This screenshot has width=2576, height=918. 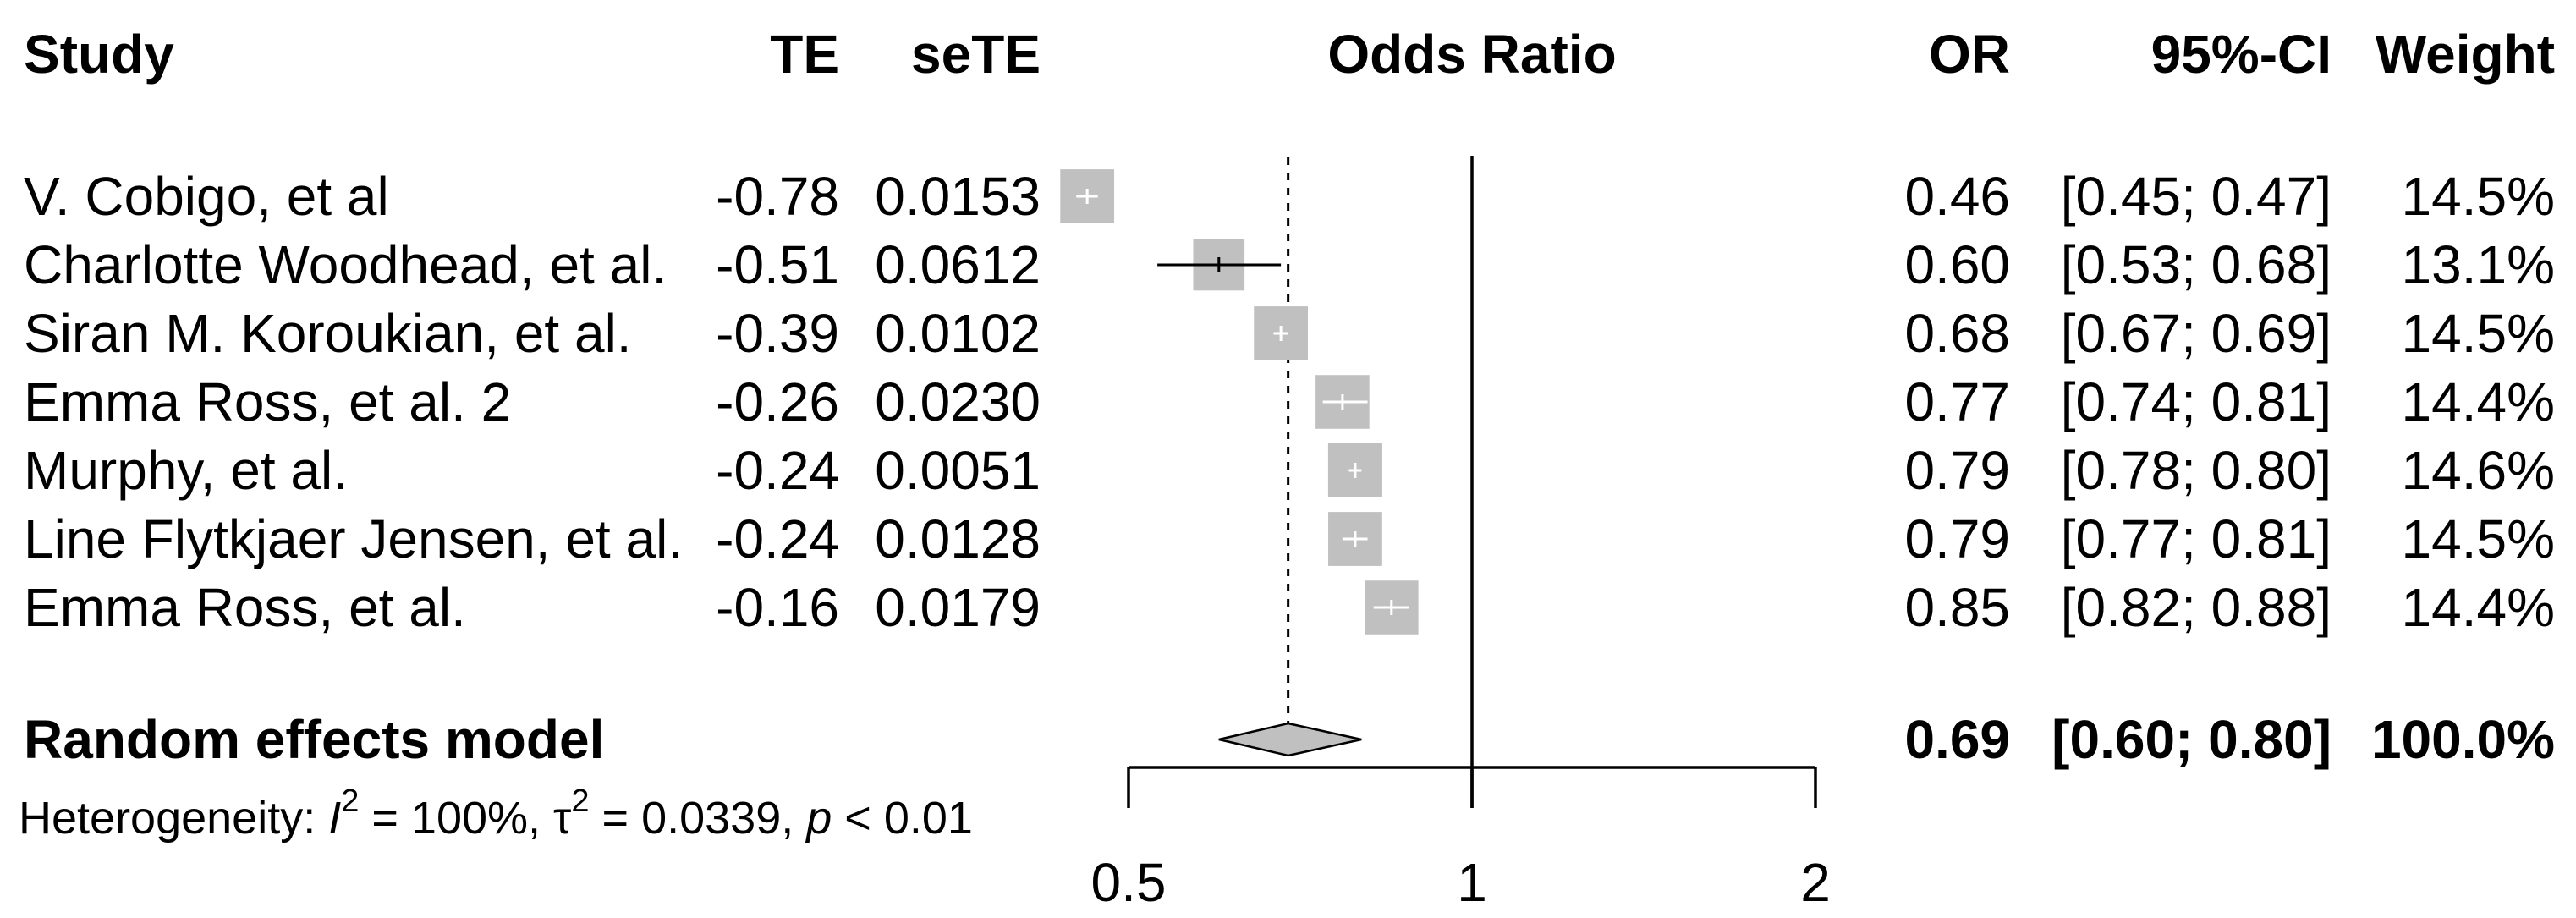 I want to click on het-p-value: < 0.01, so click(x=902, y=818).